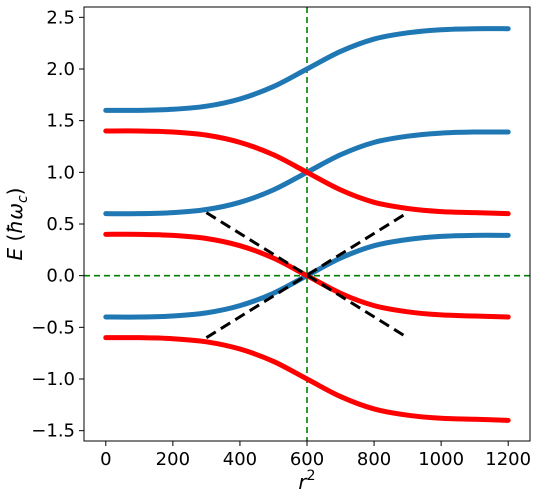 The width and height of the screenshot is (539, 504). What do you see at coordinates (508, 459) in the screenshot?
I see `x-tick-label: 1200` at bounding box center [508, 459].